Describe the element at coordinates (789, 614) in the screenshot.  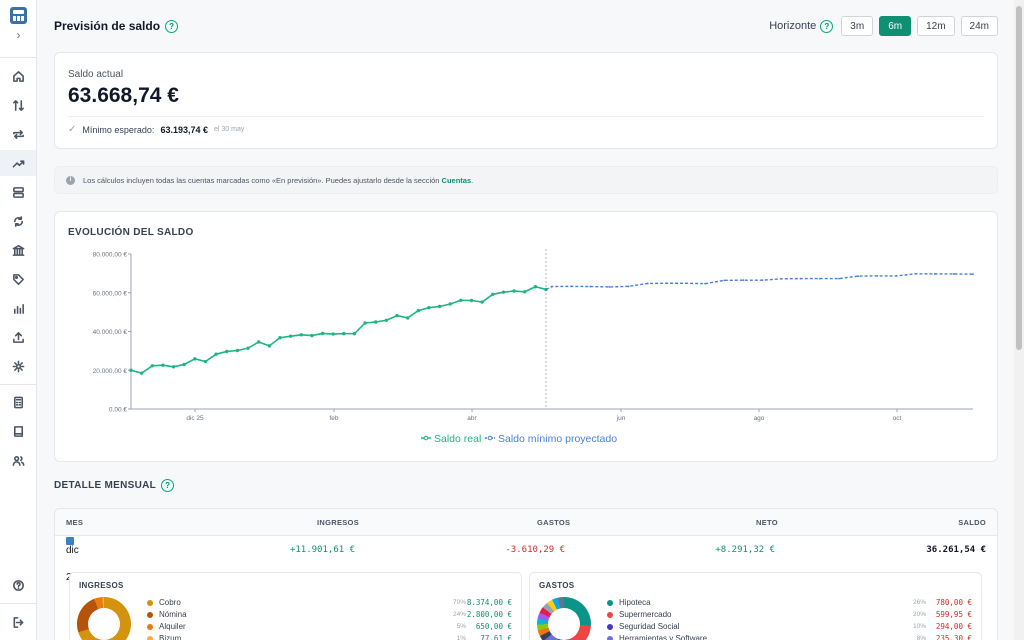
I see `gastos-legend-item: Supermercado 20% 599,95 €` at that location.